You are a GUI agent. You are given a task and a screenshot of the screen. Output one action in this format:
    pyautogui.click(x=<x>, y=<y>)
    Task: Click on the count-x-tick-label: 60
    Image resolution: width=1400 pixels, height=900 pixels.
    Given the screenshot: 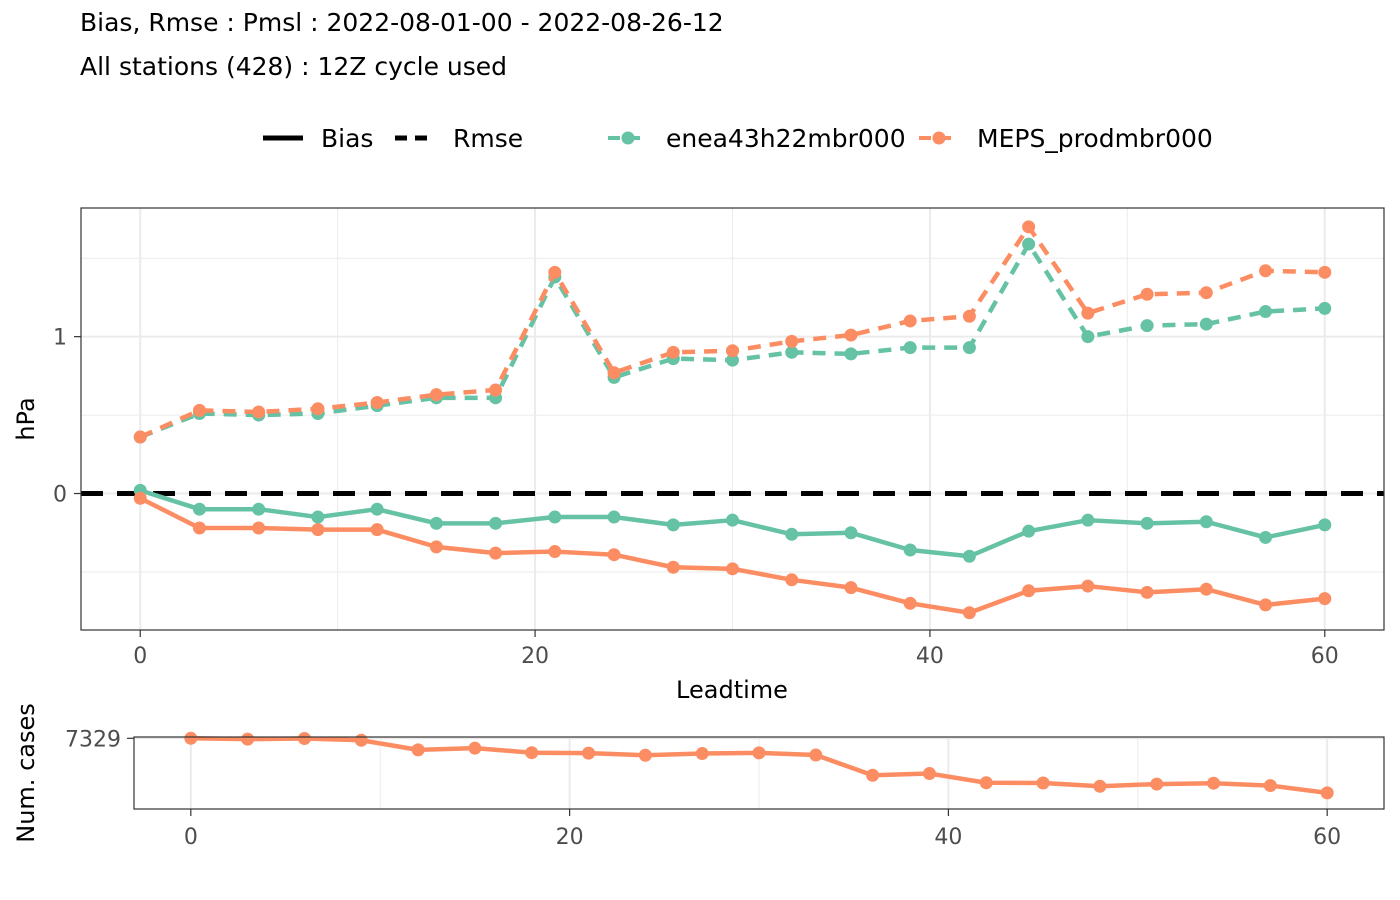 What is the action you would take?
    pyautogui.click(x=1327, y=837)
    